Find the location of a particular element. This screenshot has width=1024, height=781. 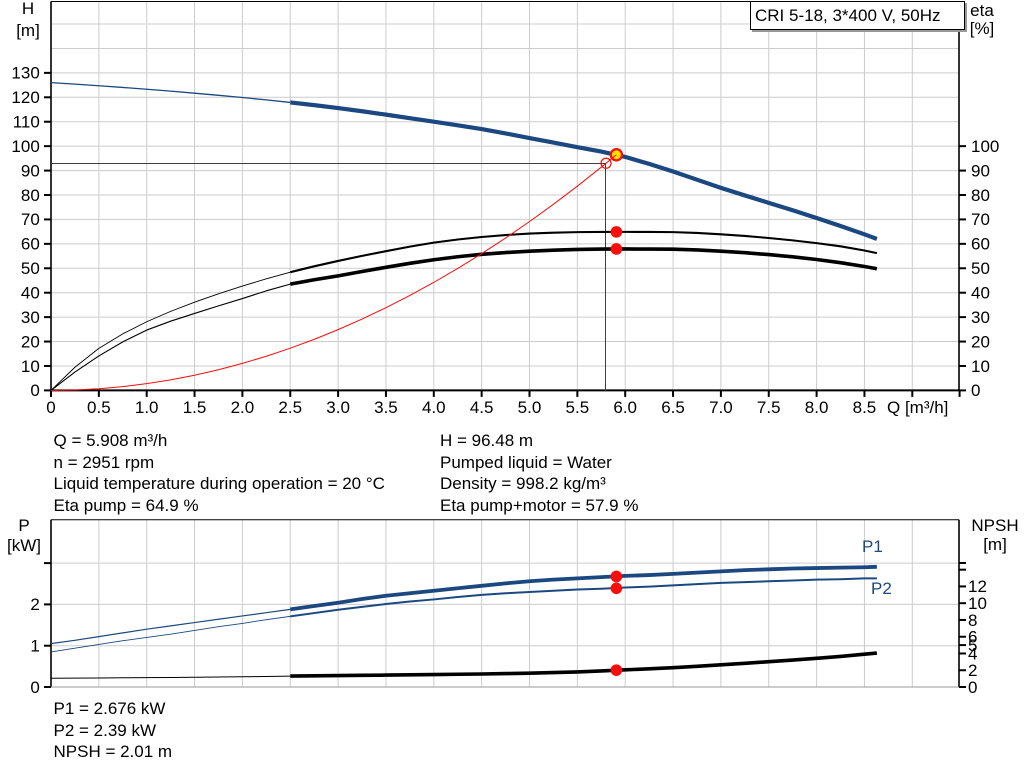

eta-tick-label: 50 is located at coordinates (980, 268).